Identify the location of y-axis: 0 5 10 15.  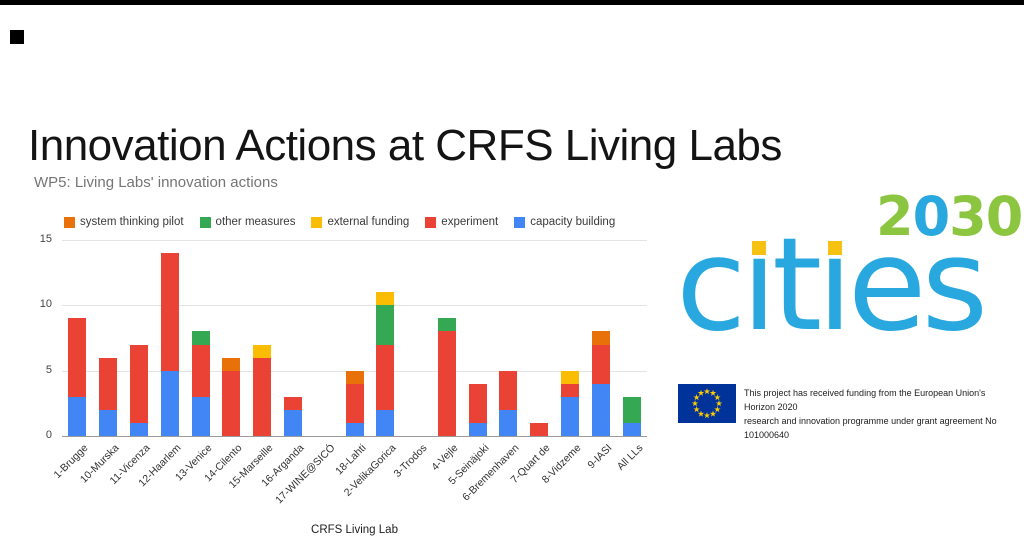
(43, 337).